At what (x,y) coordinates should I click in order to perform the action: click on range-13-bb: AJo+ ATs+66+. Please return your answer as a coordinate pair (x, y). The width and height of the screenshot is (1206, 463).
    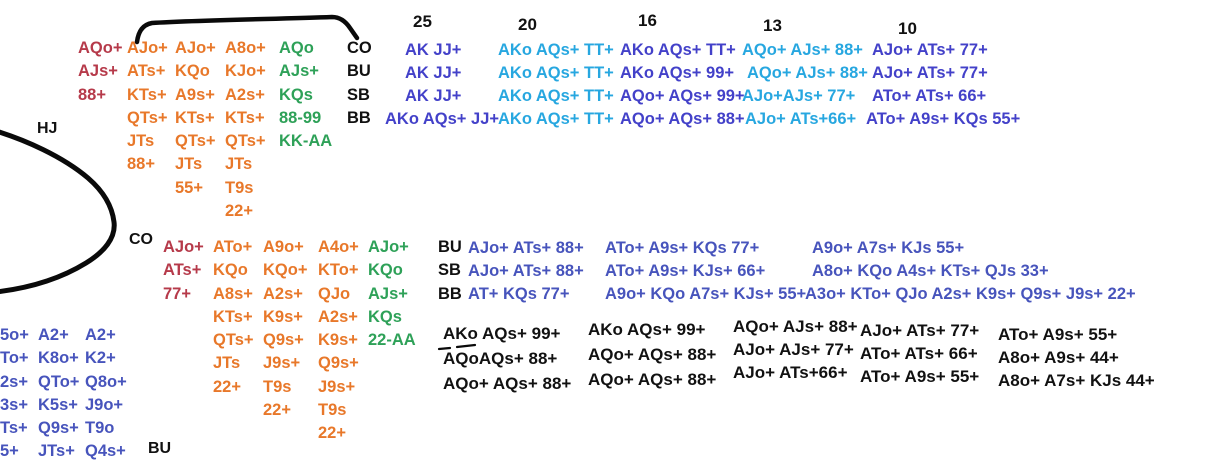
    Looking at the image, I should click on (801, 119).